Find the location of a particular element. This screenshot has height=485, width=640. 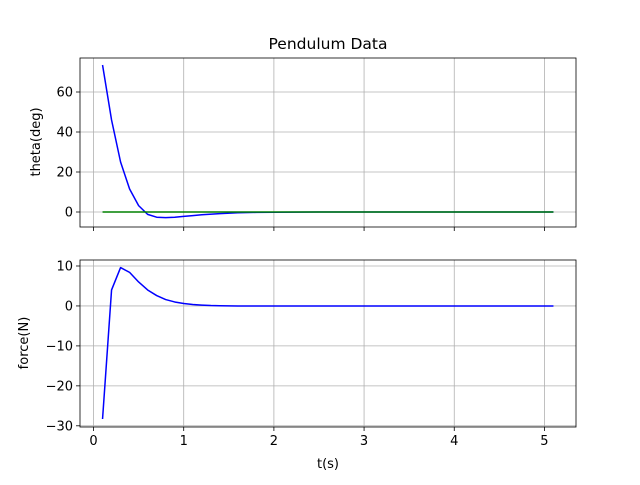

x-tick-label: 3 is located at coordinates (364, 441).